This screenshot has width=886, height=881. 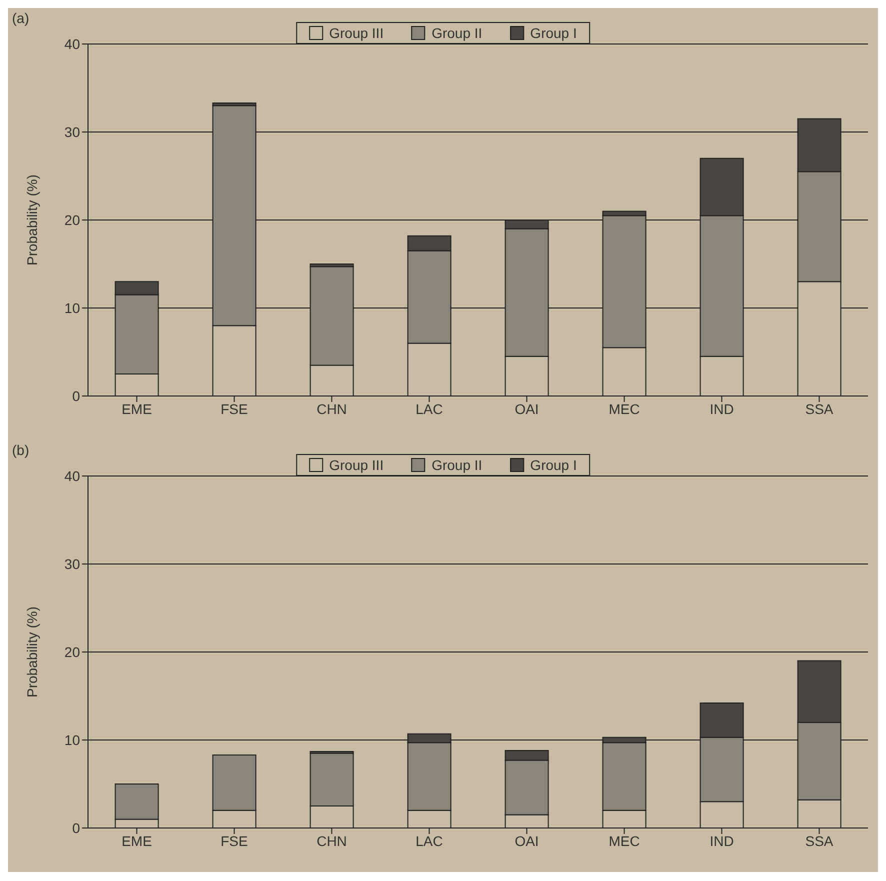 I want to click on chart-title: (b), so click(x=21, y=450).